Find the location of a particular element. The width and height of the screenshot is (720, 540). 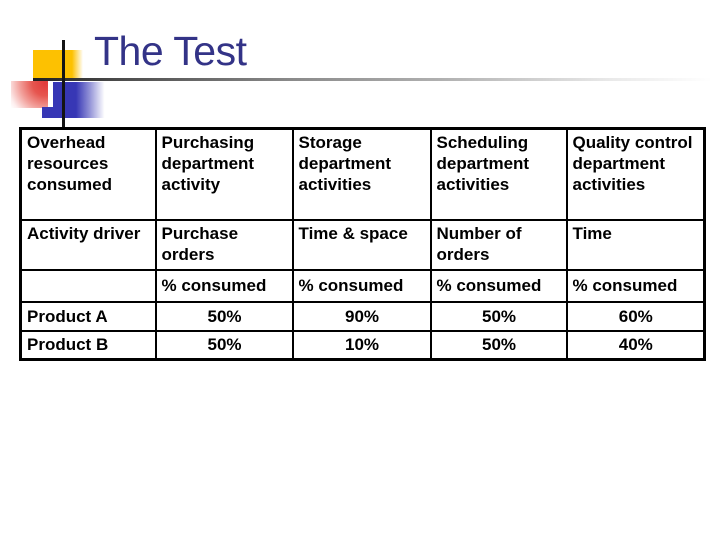

table-row-product-b: Product B 50% 10% 50% 40% is located at coordinates (362, 345).